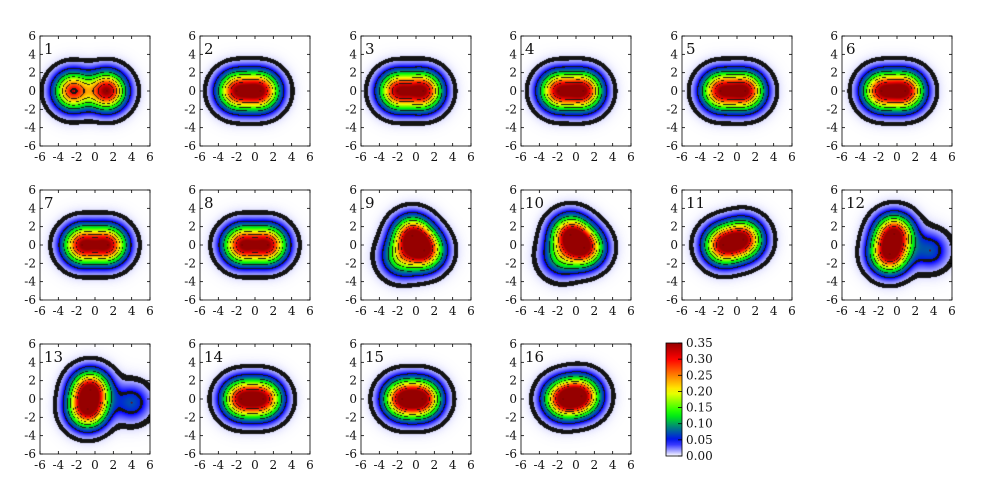 The height and width of the screenshot is (500, 981). What do you see at coordinates (699, 343) in the screenshot?
I see `colorbar-tick-label: 0.35` at bounding box center [699, 343].